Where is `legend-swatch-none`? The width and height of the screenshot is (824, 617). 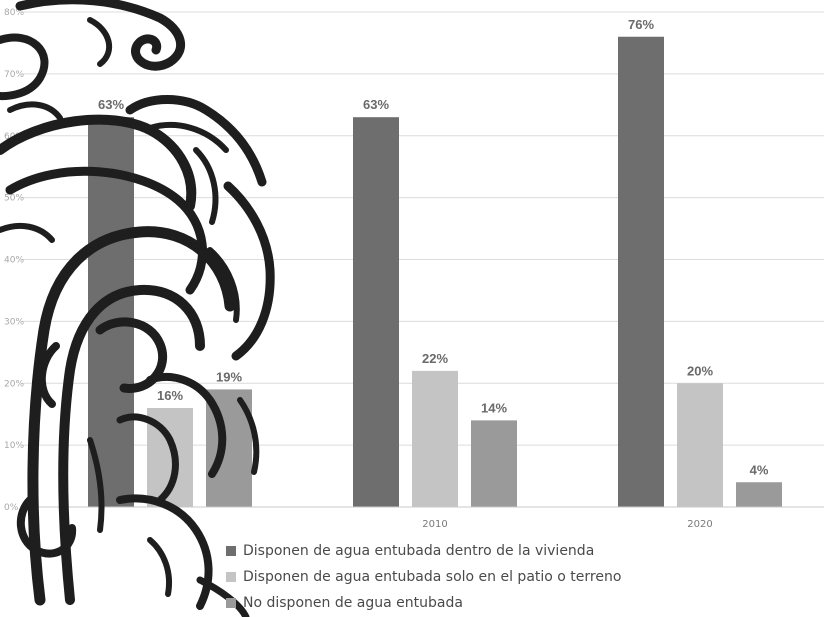
legend-swatch-none is located at coordinates (231, 603).